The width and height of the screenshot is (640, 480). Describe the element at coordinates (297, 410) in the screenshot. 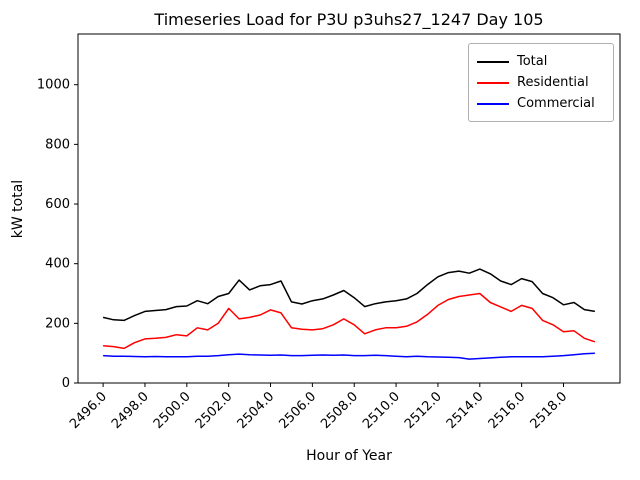

I see `x-tick-label: 2506.0` at that location.